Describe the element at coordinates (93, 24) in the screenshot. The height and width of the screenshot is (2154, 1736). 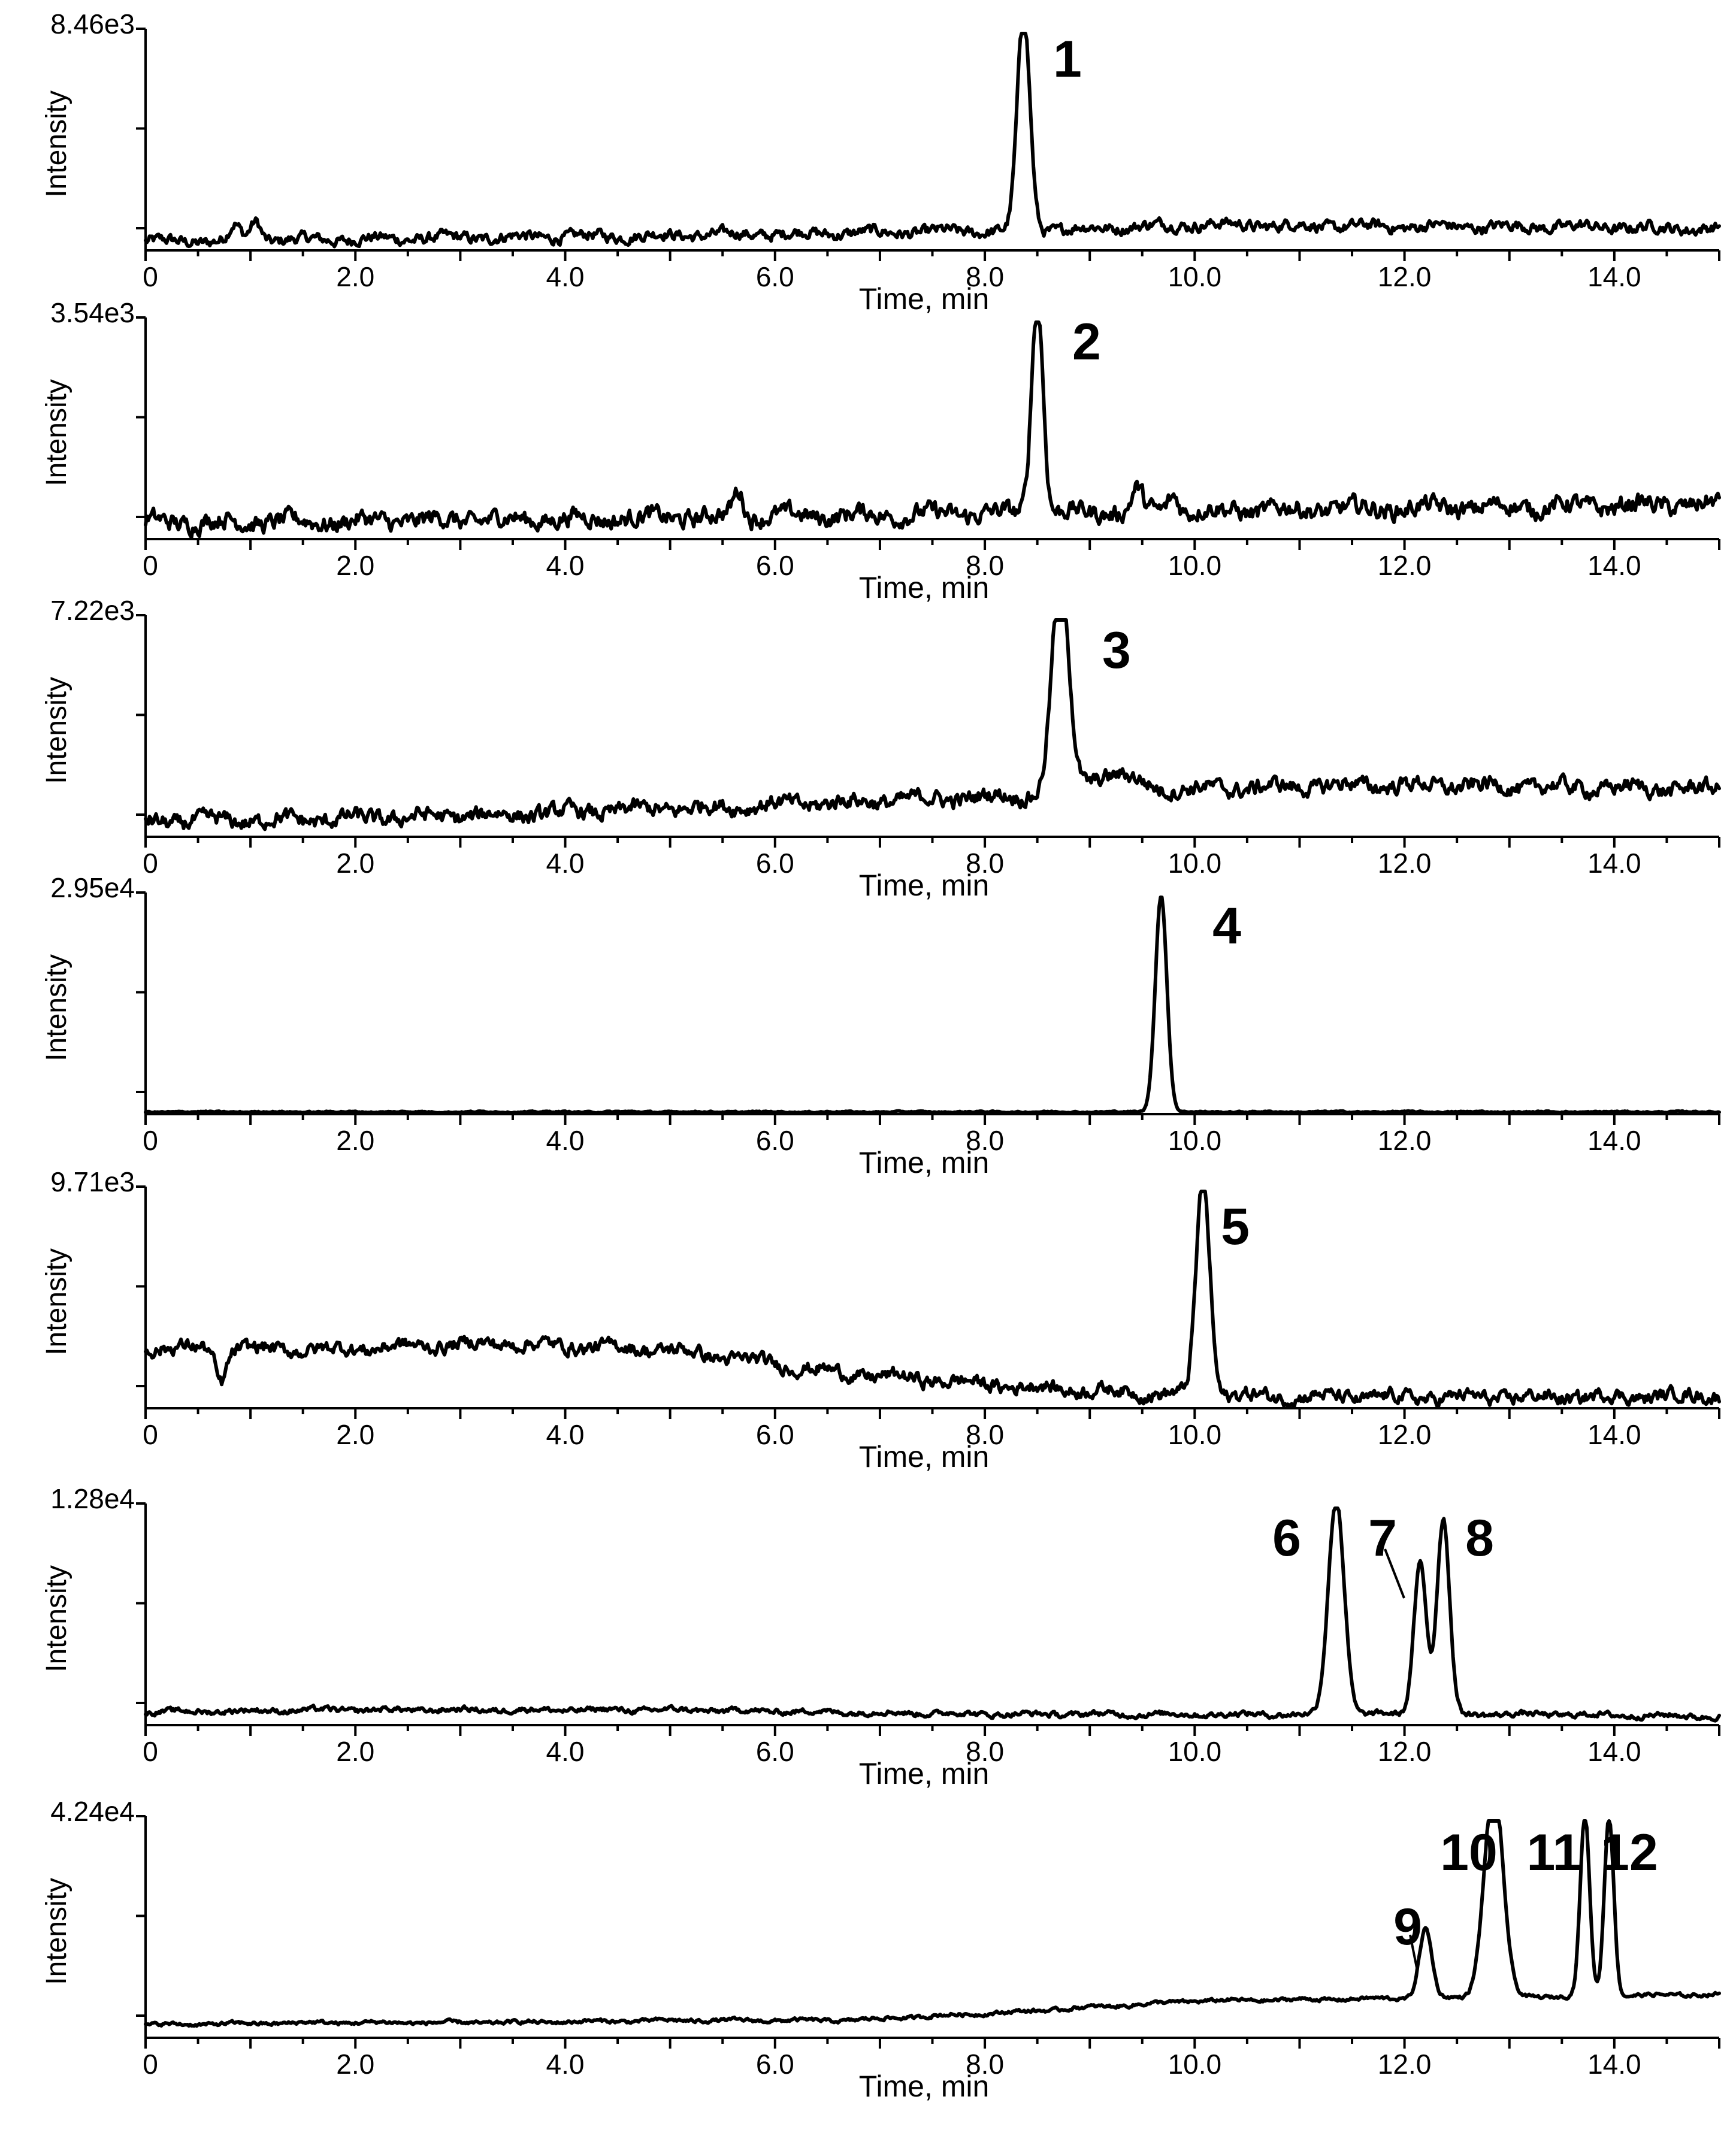
I see `y-max-label: 8.46e3` at that location.